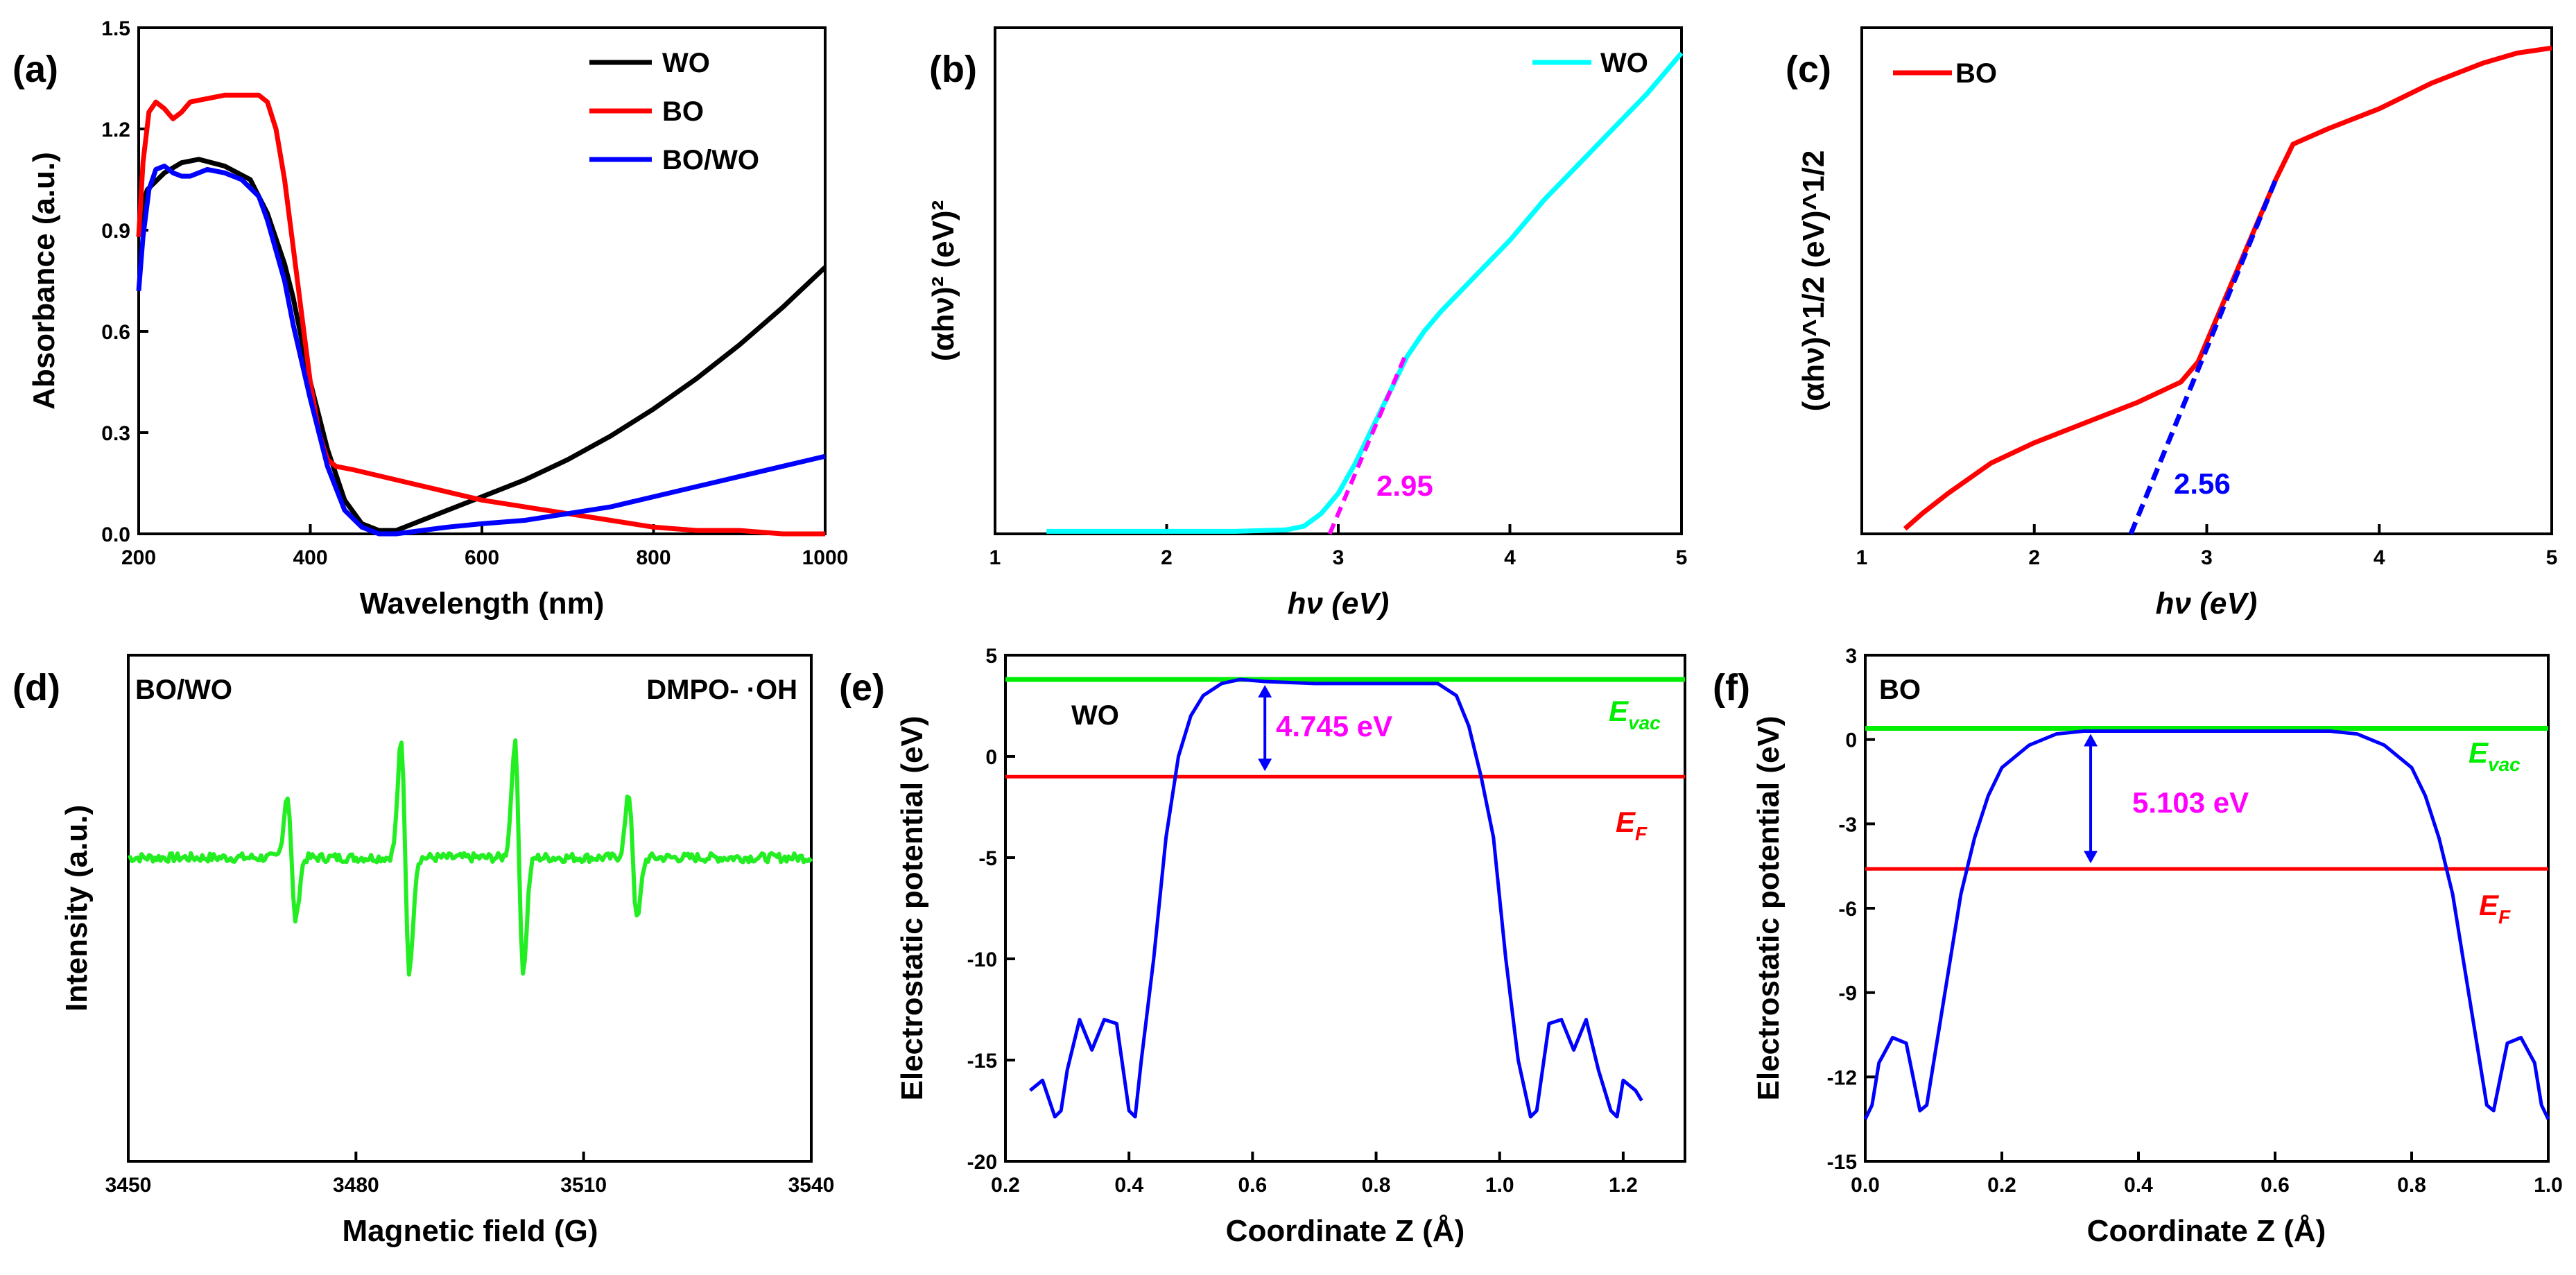 Image resolution: width=2576 pixels, height=1275 pixels. What do you see at coordinates (2552, 557) in the screenshot?
I see `panel-c-xtick-label: 5` at bounding box center [2552, 557].